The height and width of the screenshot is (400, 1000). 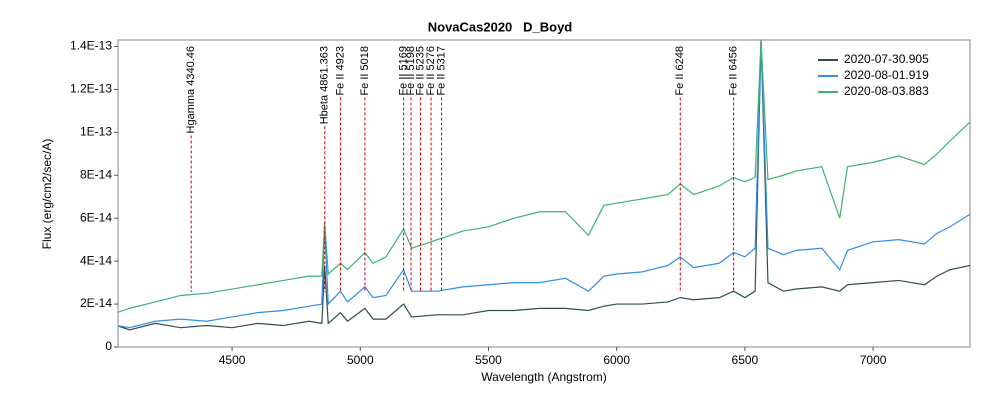 What do you see at coordinates (431, 71) in the screenshot?
I see `annotation-label: Fe II 5276` at bounding box center [431, 71].